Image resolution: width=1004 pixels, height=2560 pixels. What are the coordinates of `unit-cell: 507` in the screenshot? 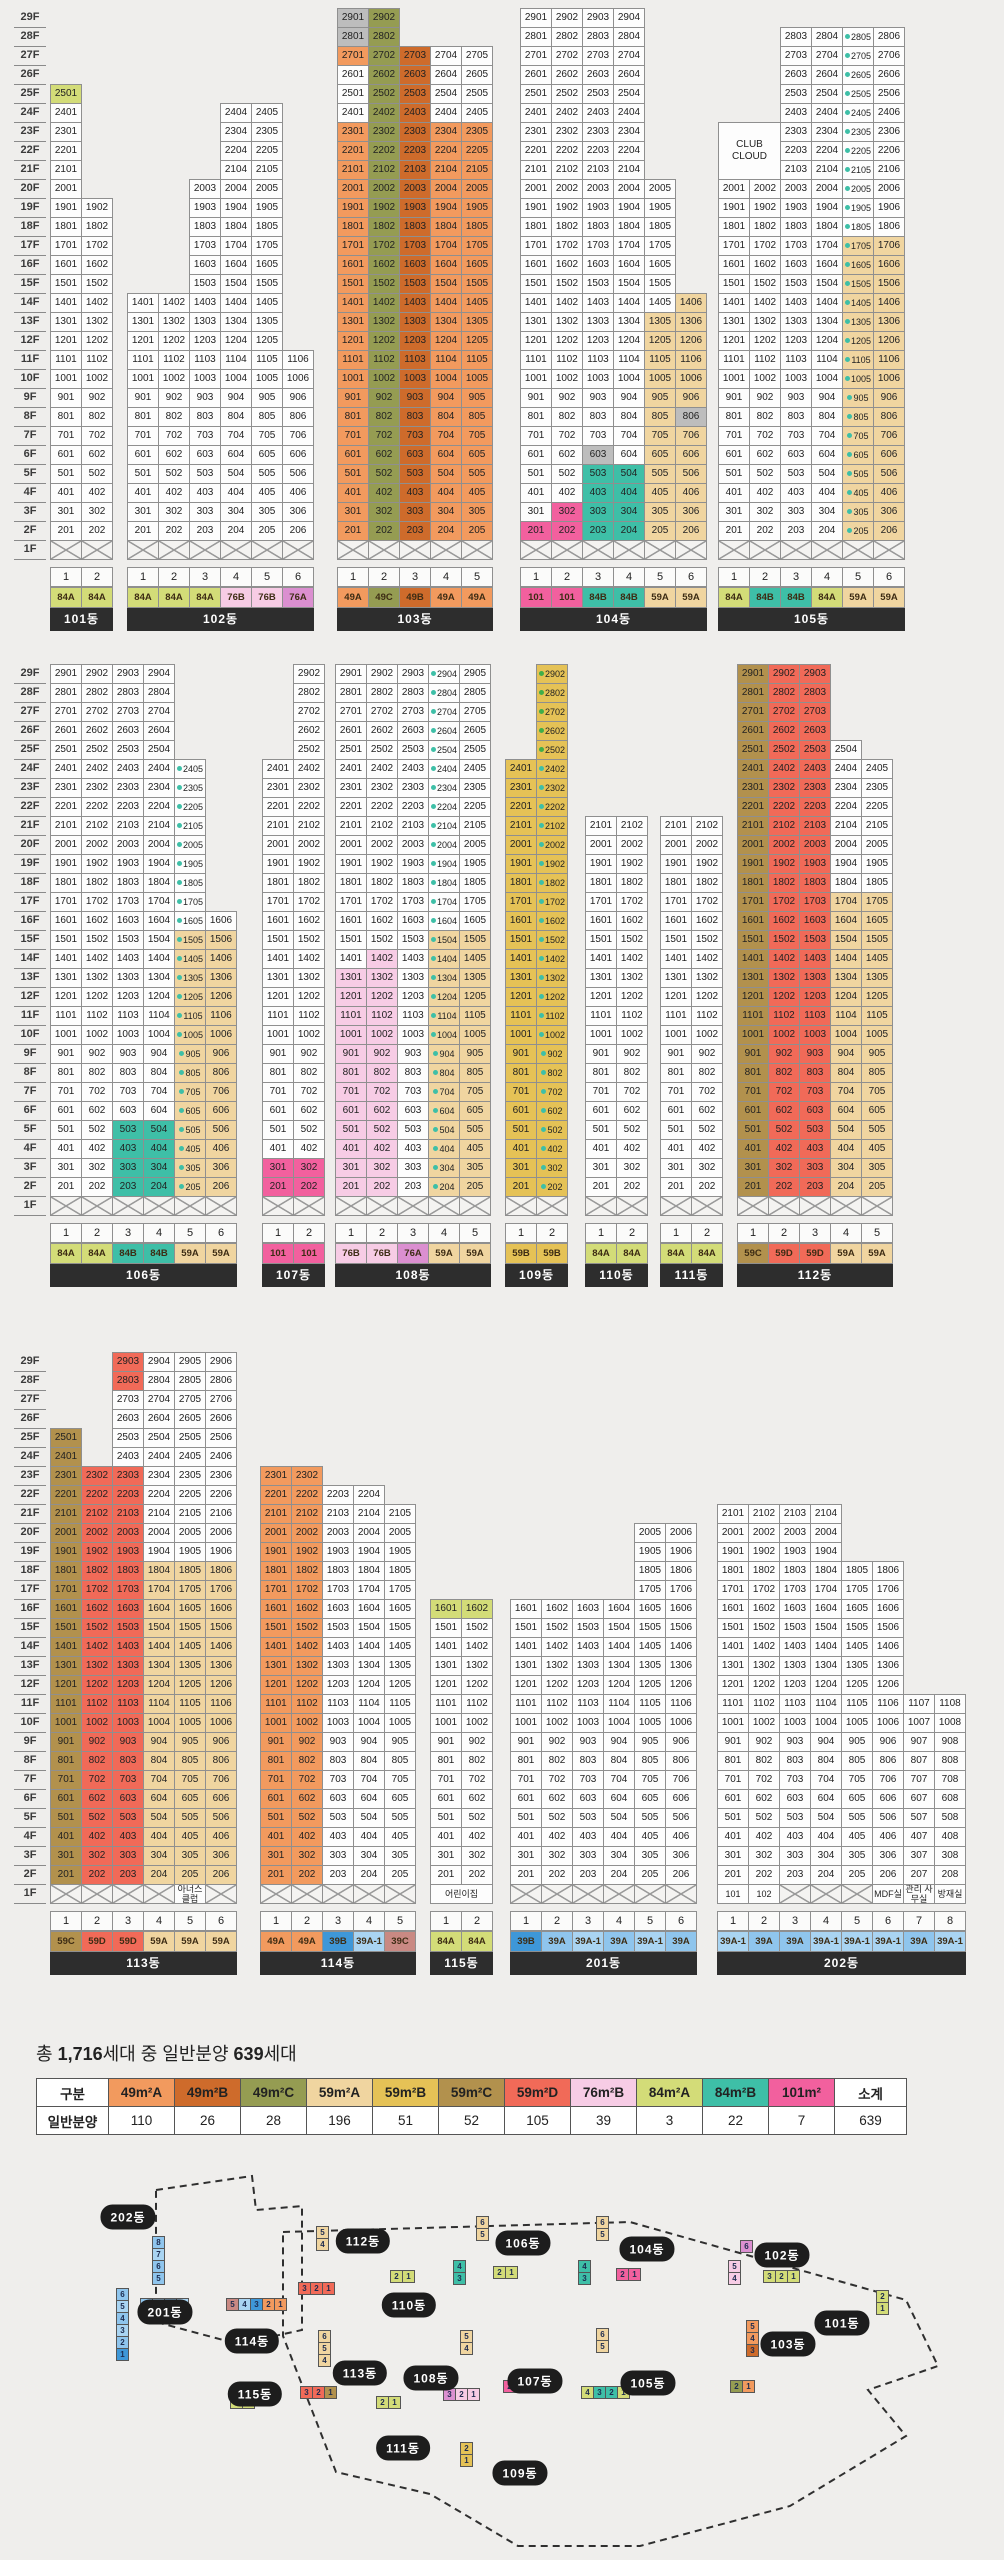 It's located at (919, 1818).